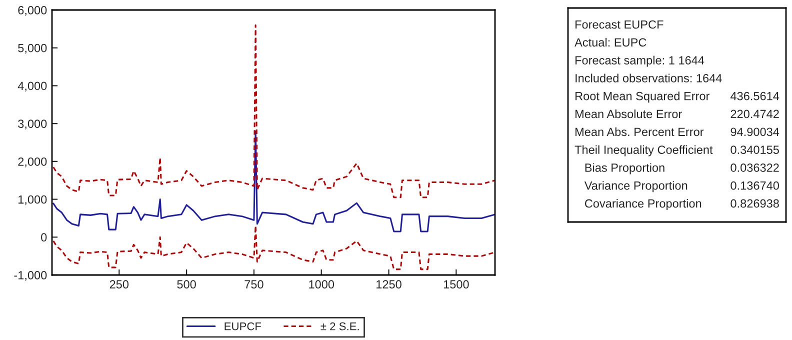 The image size is (792, 340). What do you see at coordinates (254, 284) in the screenshot?
I see `x-tick-label: 750` at bounding box center [254, 284].